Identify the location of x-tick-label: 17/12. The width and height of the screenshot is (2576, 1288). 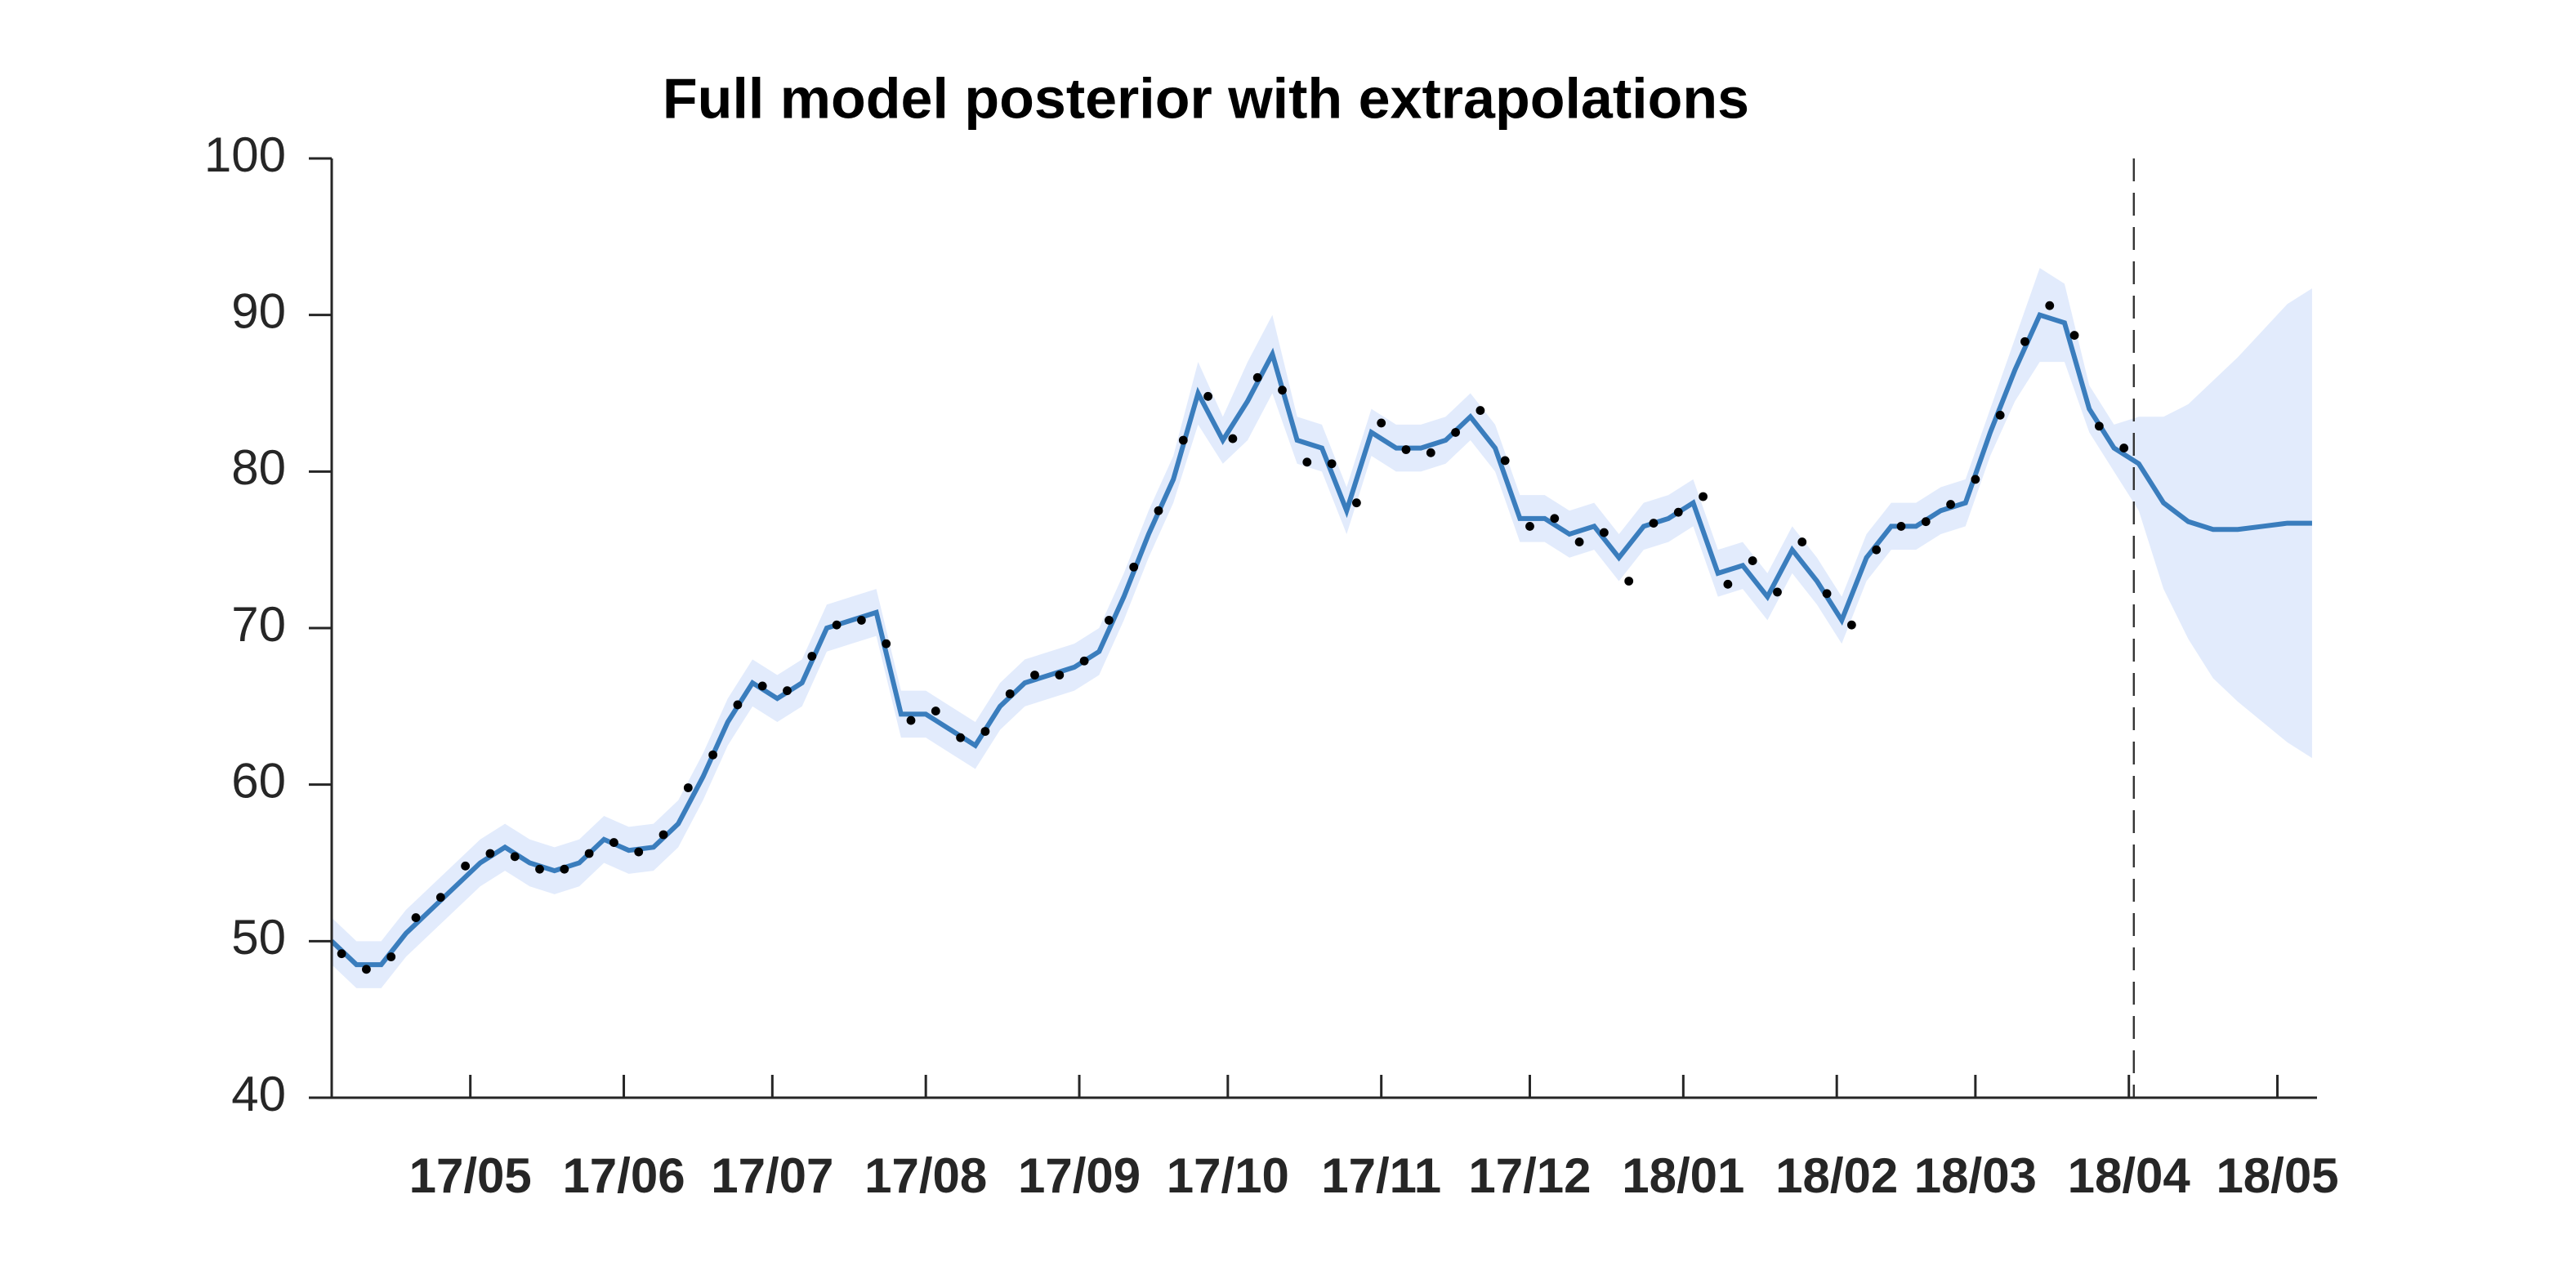
(1530, 1175).